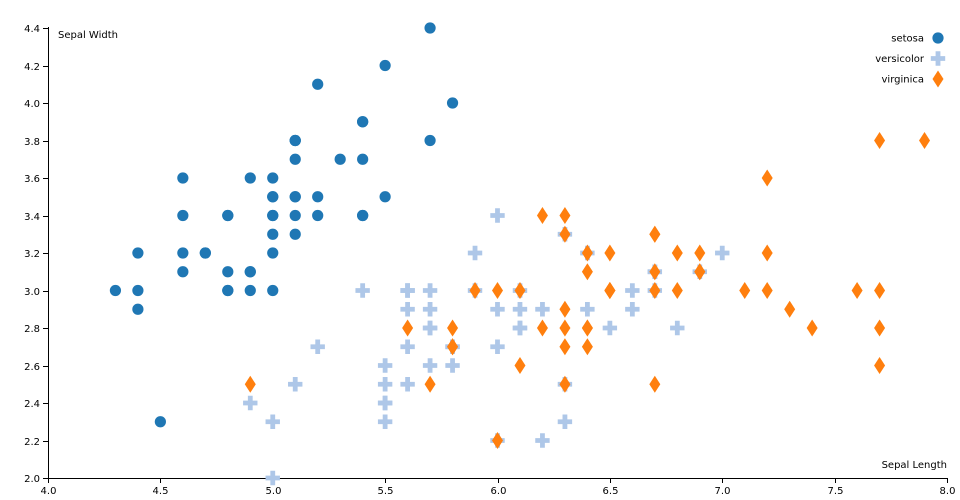 This screenshot has width=960, height=500. I want to click on legend-item-virginica: virginica, so click(913, 79).